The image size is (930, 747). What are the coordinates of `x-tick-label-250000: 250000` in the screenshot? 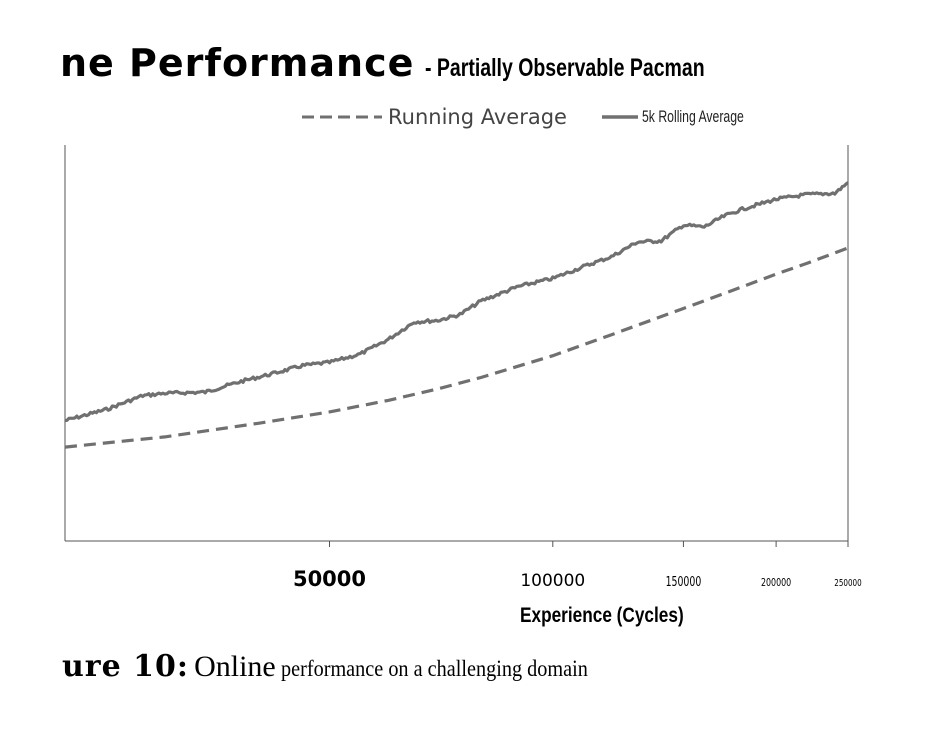 It's located at (847, 583).